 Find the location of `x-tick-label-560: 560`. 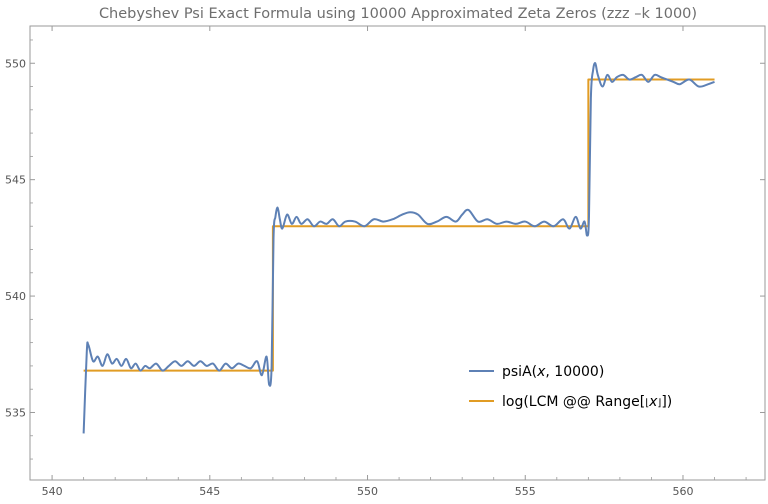

x-tick-label-560: 560 is located at coordinates (682, 491).